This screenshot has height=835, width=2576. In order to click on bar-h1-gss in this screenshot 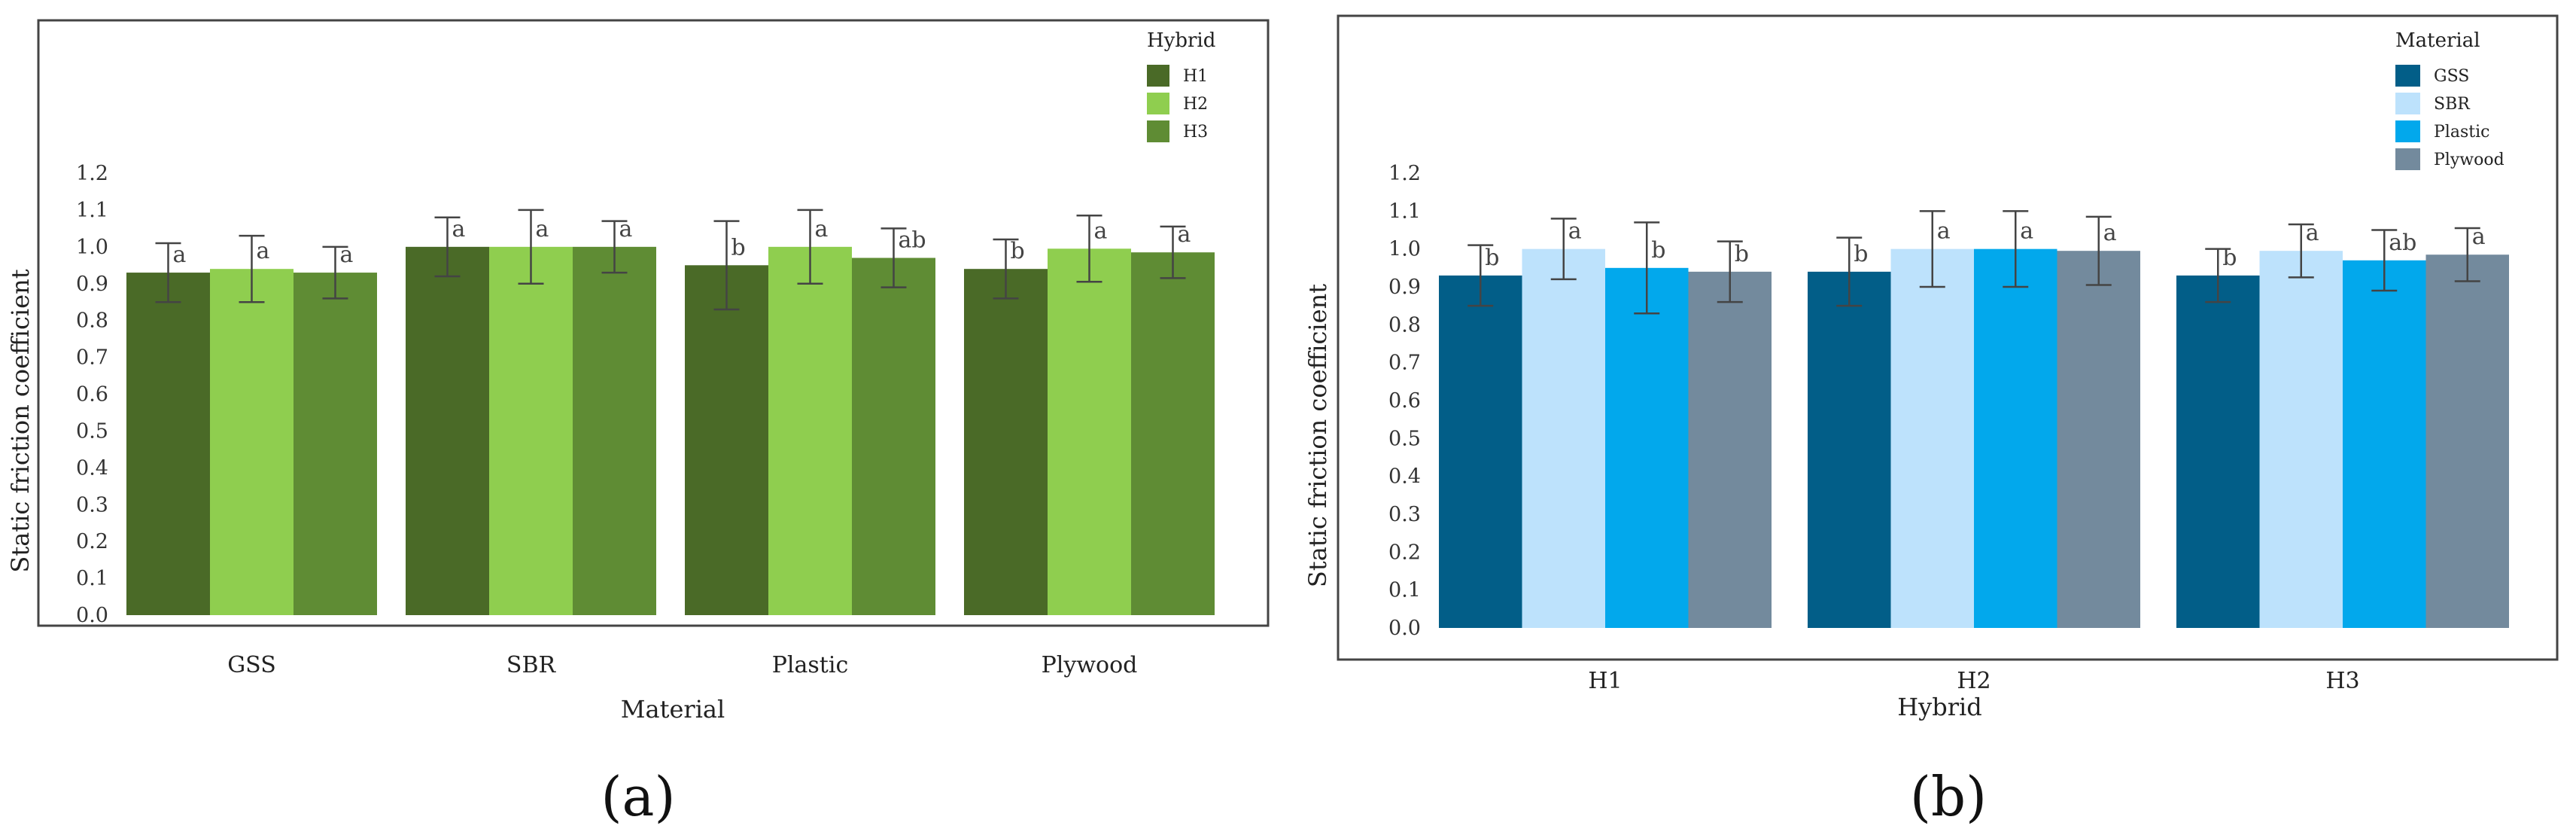, I will do `click(168, 444)`.